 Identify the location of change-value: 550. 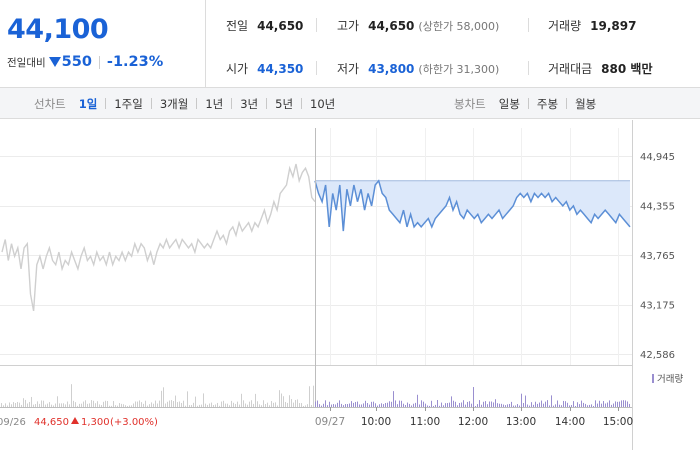
(76, 62).